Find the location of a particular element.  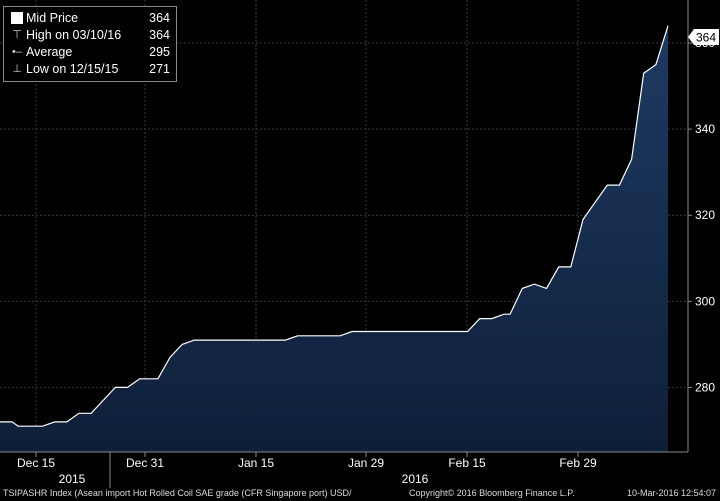

y-tick-label: 320 is located at coordinates (705, 215).